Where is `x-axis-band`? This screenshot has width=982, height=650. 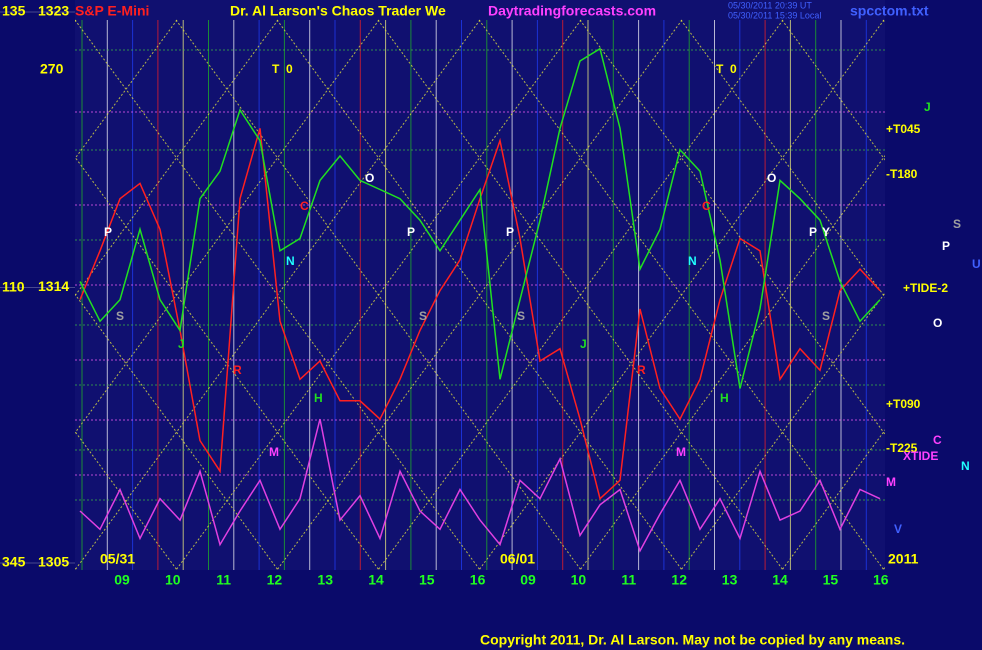 x-axis-band is located at coordinates (480, 582).